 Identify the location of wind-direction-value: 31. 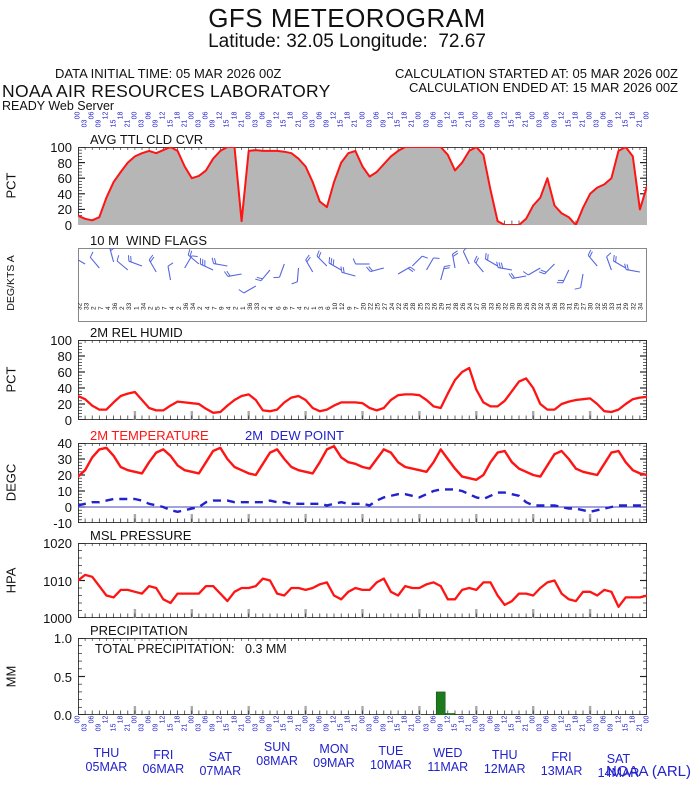
(619, 306).